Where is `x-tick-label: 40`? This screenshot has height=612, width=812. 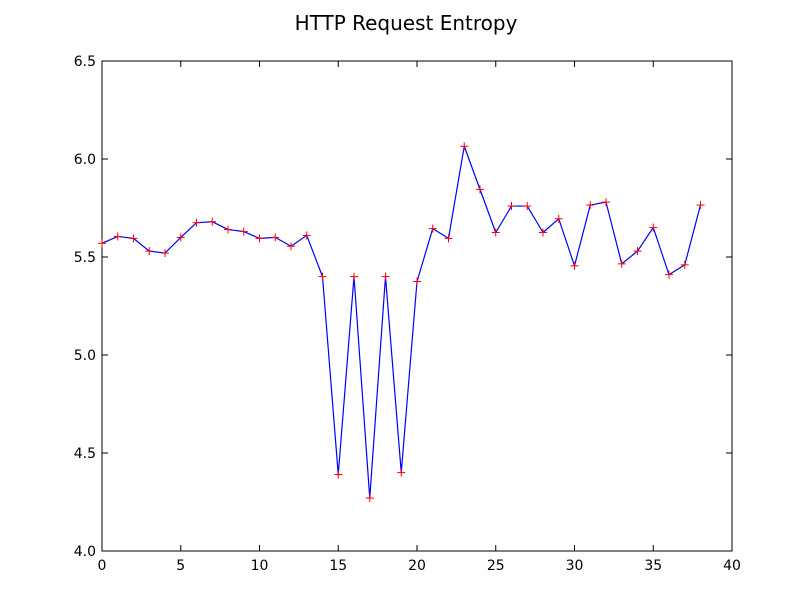 x-tick-label: 40 is located at coordinates (732, 566).